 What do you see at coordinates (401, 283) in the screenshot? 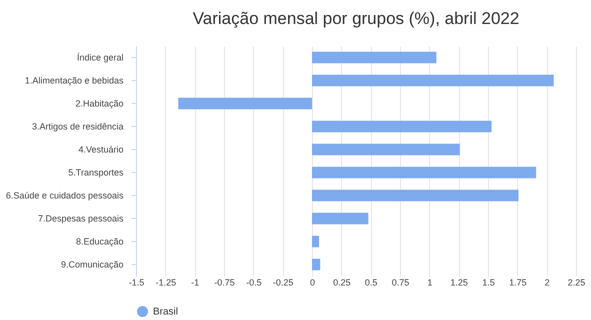
I see `x-tick-label: 0.75` at bounding box center [401, 283].